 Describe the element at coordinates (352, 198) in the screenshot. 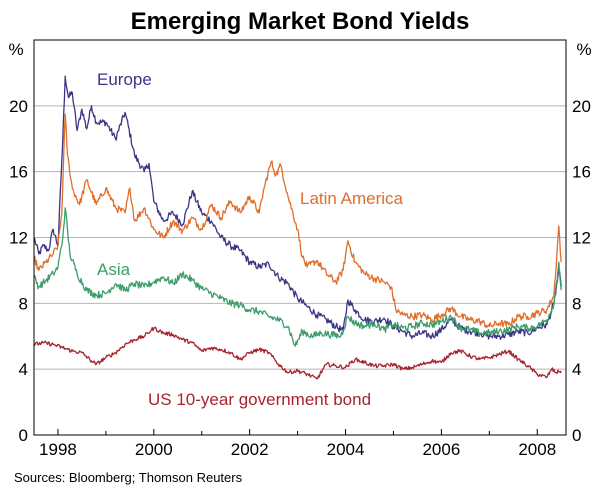

I see `series-label-latin-america: Latin America` at that location.